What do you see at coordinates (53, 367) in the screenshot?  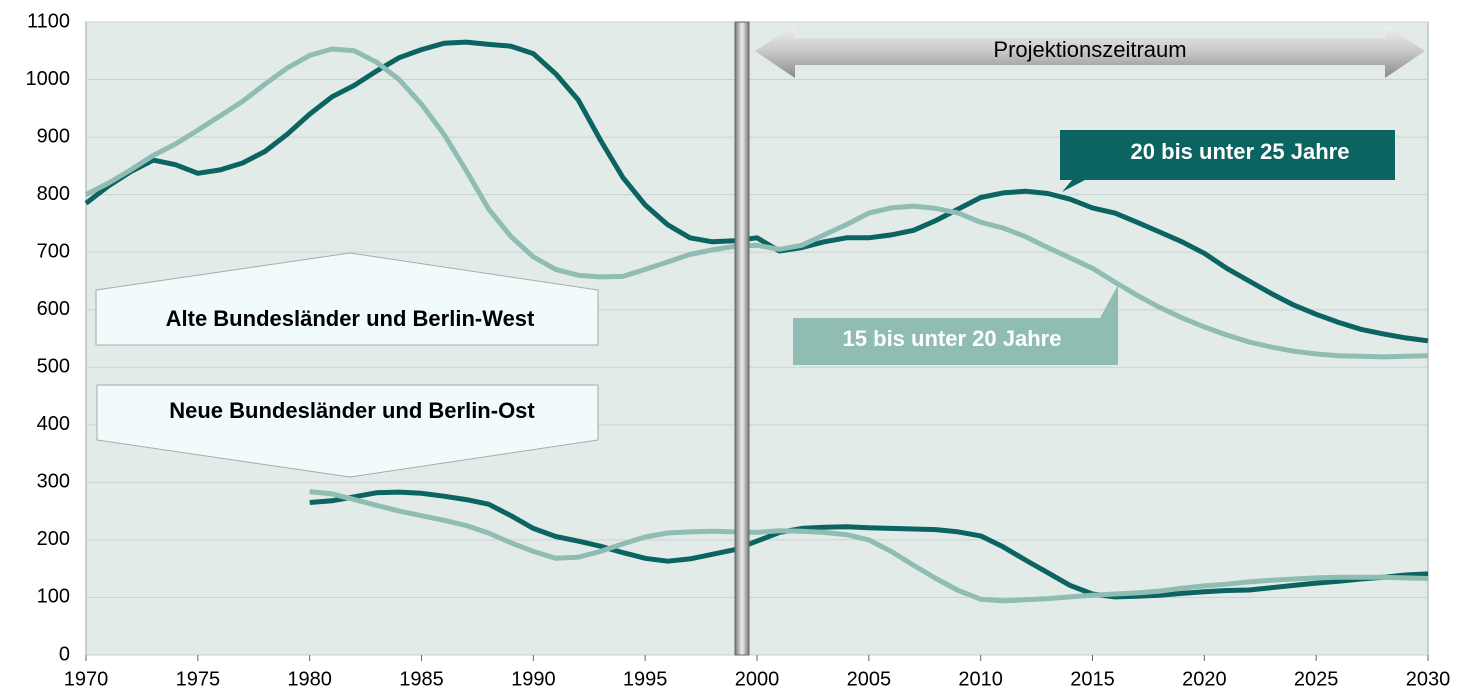 I see `y-tick-label: 500` at bounding box center [53, 367].